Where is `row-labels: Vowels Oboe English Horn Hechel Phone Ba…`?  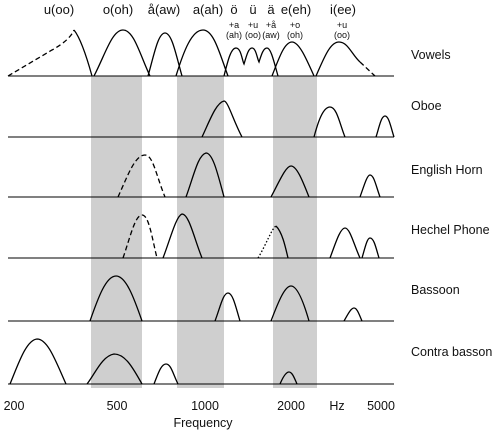 row-labels: Vowels Oboe English Horn Hechel Phone Ba… is located at coordinates (451, 203).